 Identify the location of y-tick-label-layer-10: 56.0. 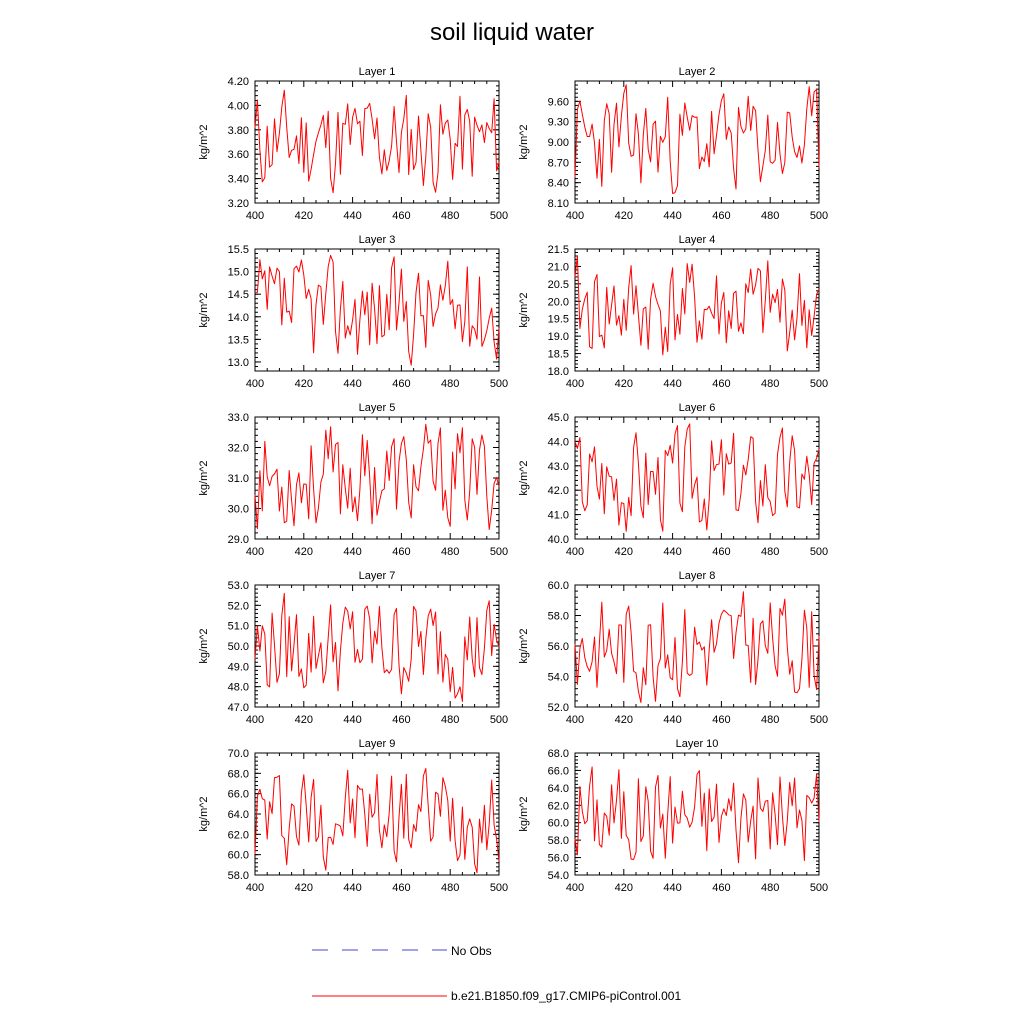
(558, 859).